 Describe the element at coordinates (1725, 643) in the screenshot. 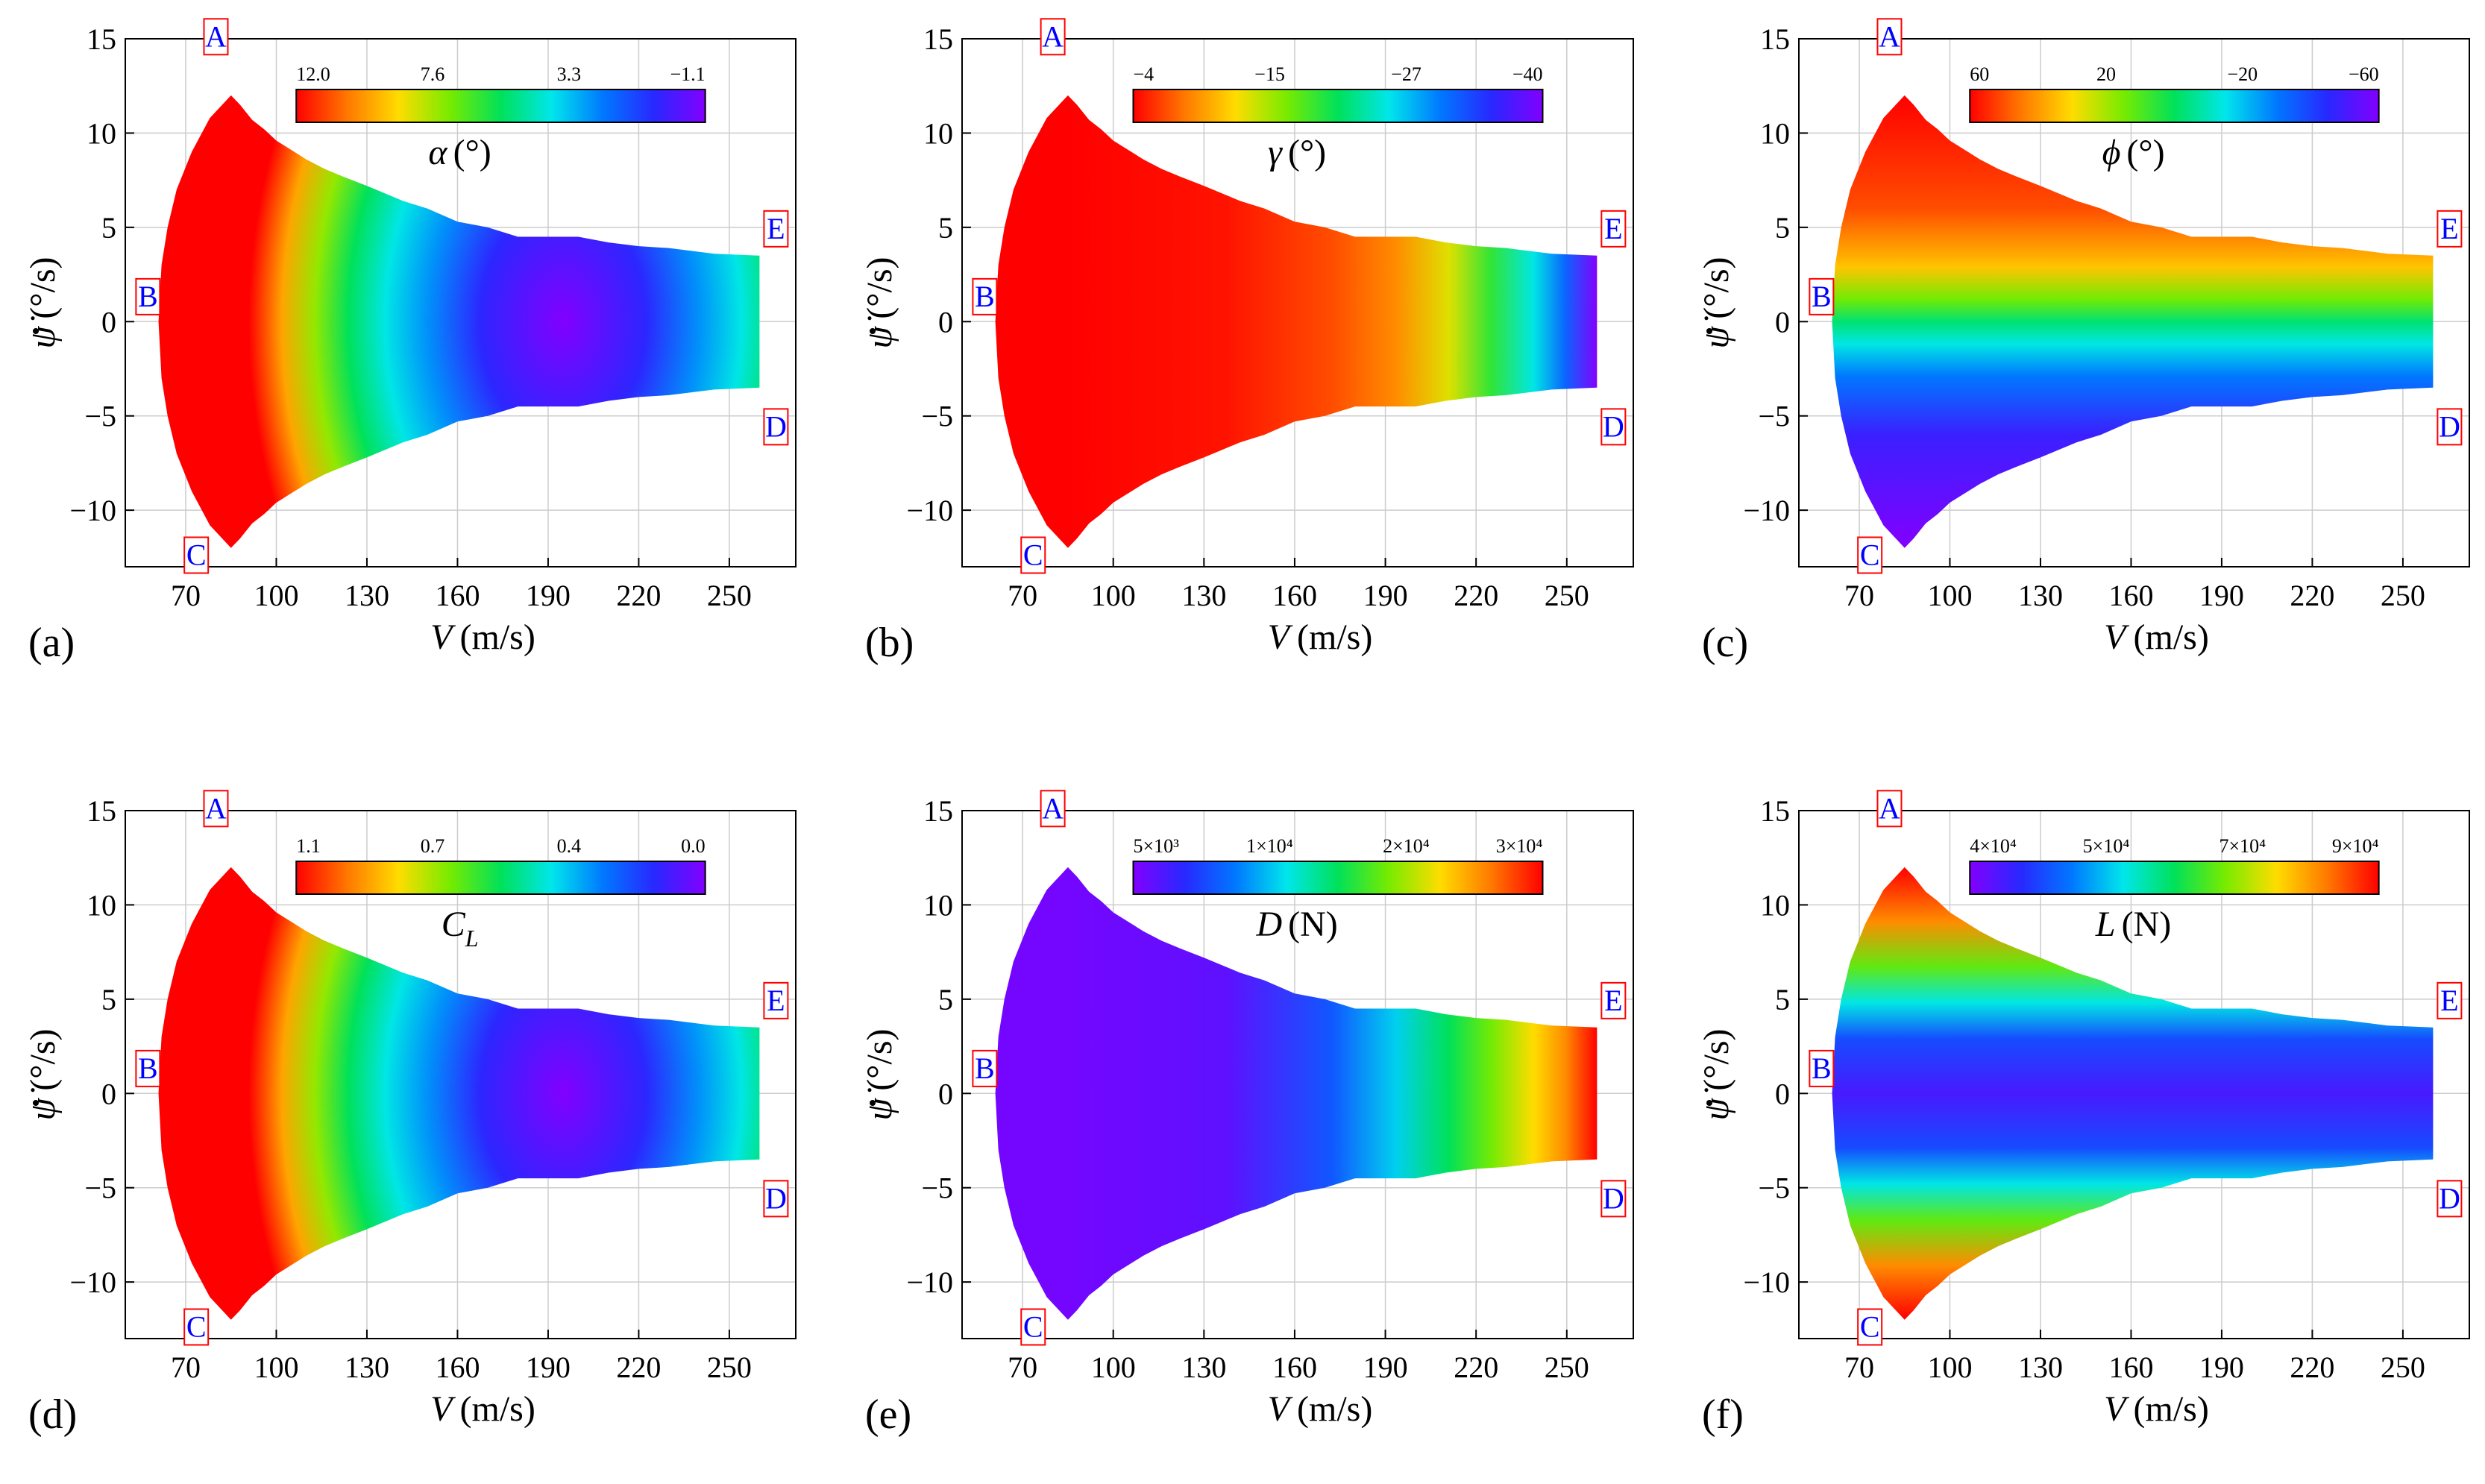

I see `panel-label: (c)` at that location.